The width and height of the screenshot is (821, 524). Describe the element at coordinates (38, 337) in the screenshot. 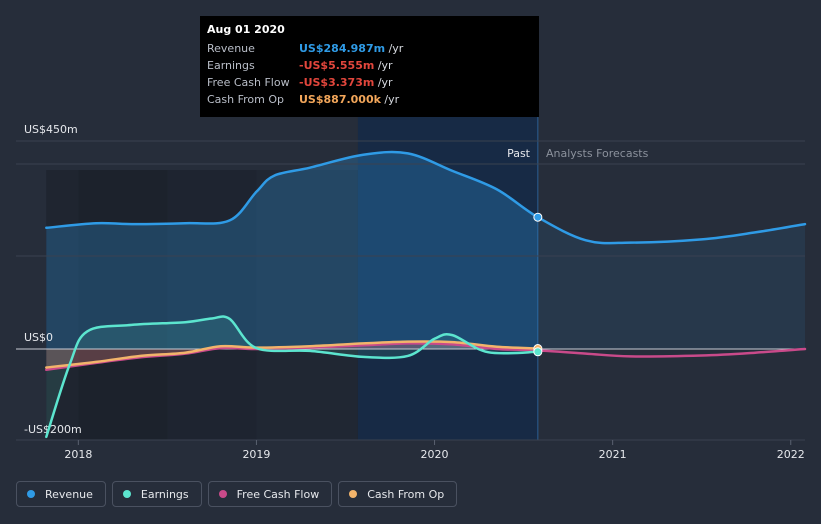

I see `y-tick-label: US$0` at that location.